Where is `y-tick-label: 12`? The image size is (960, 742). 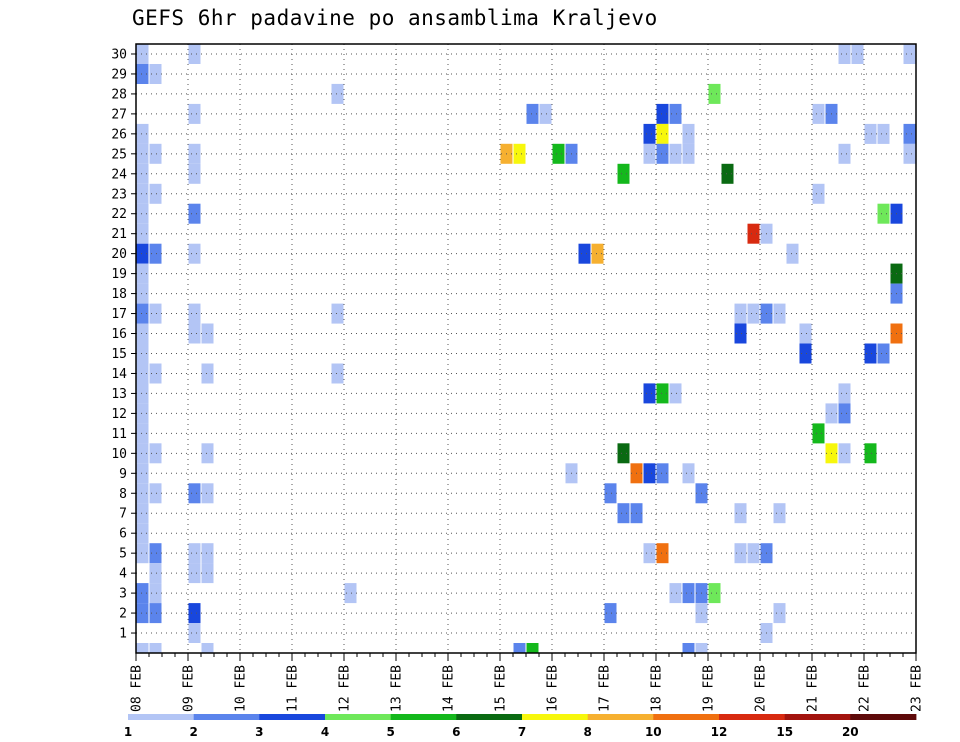
y-tick-label: 12 is located at coordinates (119, 414).